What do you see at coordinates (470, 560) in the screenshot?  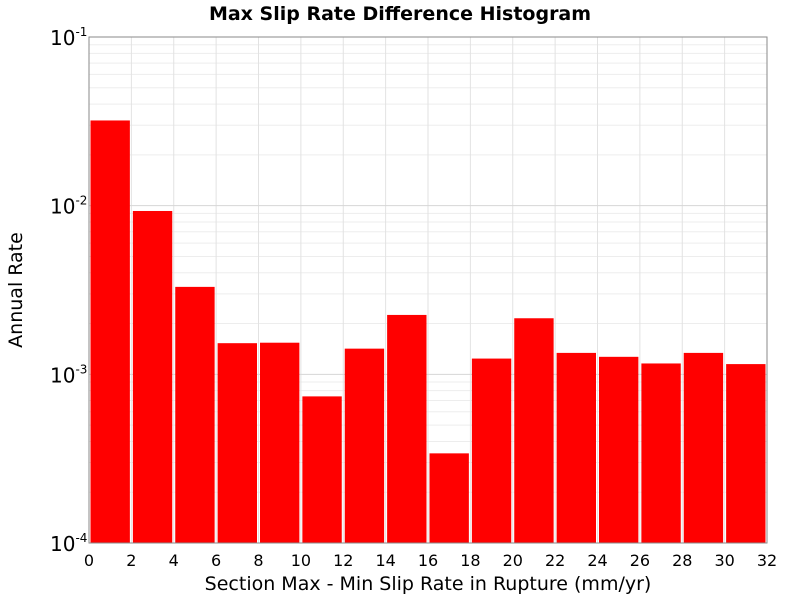 I see `x-tick-label: 18` at bounding box center [470, 560].